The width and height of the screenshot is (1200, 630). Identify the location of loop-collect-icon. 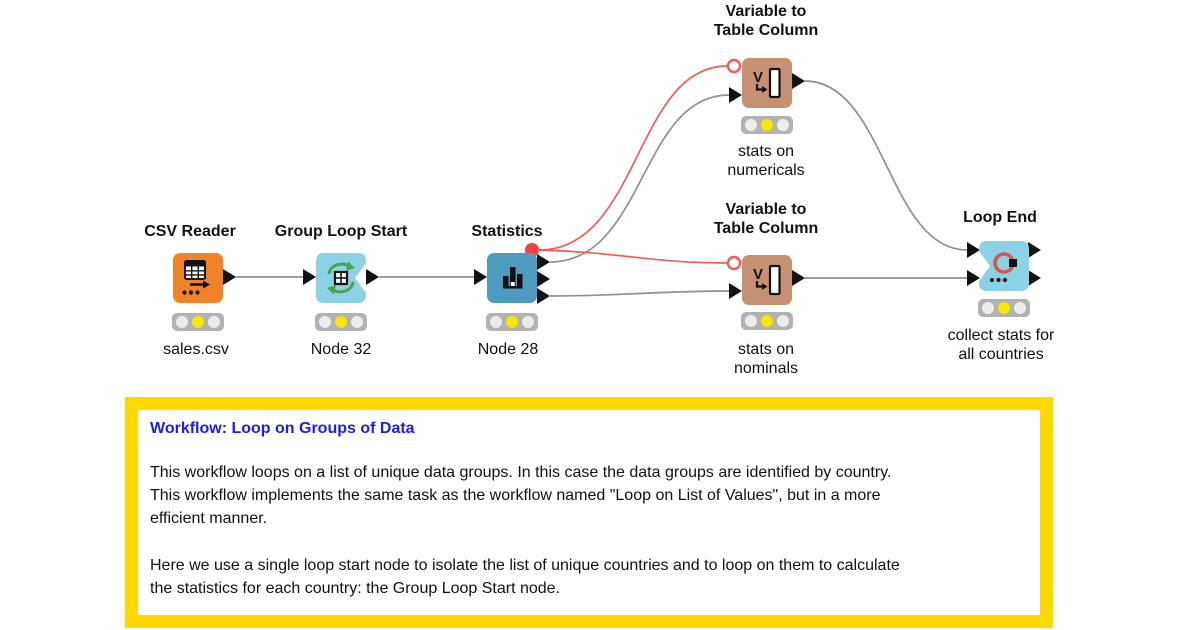
(1004, 266).